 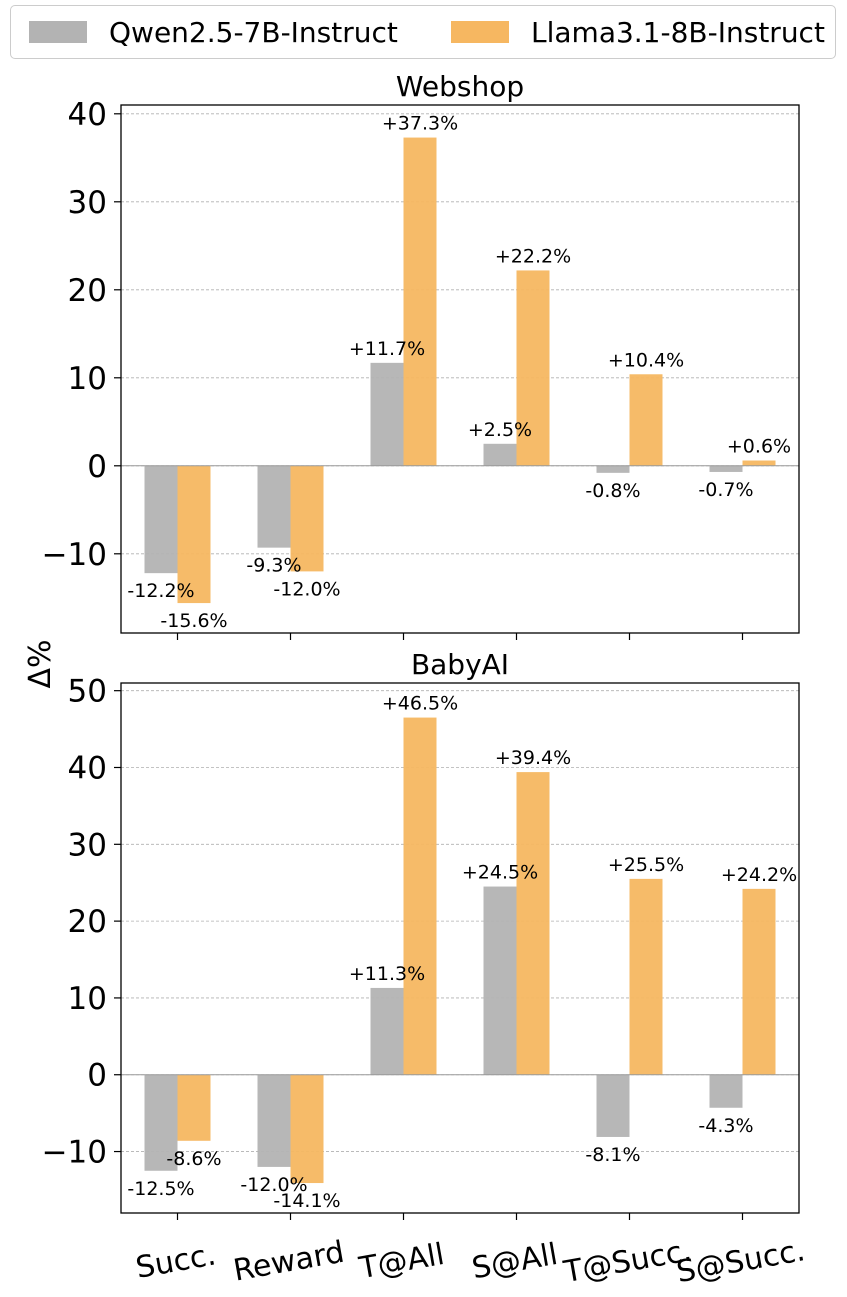 I want to click on legend-label-qwen: Qwen2.5-7B-Instruct, so click(x=253, y=32).